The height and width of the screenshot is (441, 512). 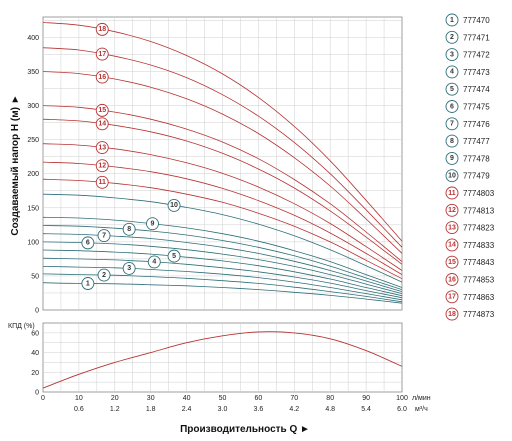 What do you see at coordinates (79, 398) in the screenshot?
I see `x-tick-label-lmin: 10` at bounding box center [79, 398].